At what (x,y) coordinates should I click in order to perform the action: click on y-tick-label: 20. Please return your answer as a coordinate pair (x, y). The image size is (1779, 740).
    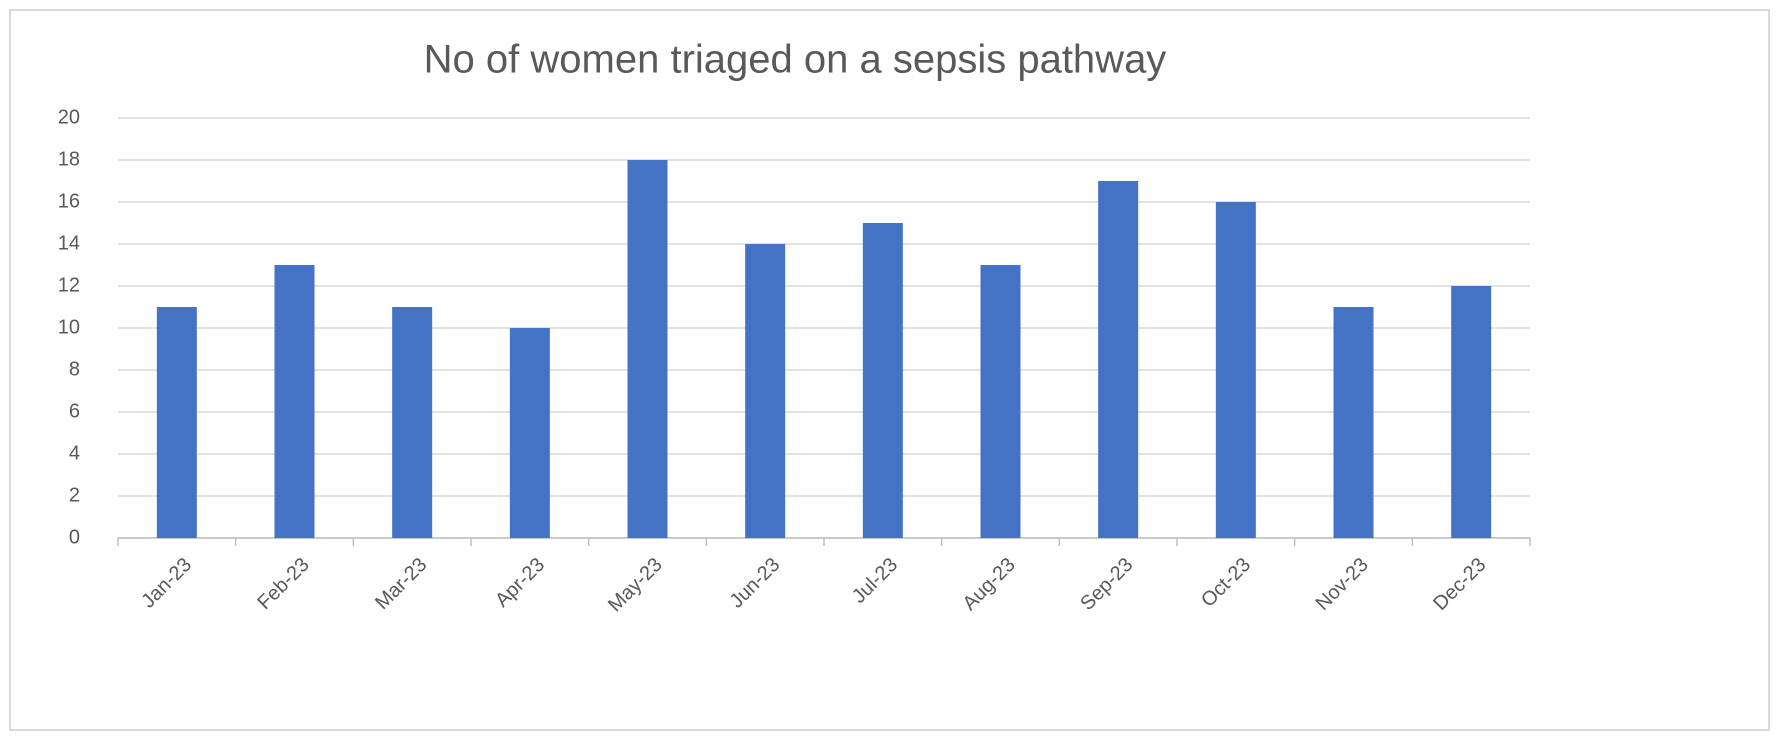
    Looking at the image, I should click on (69, 117).